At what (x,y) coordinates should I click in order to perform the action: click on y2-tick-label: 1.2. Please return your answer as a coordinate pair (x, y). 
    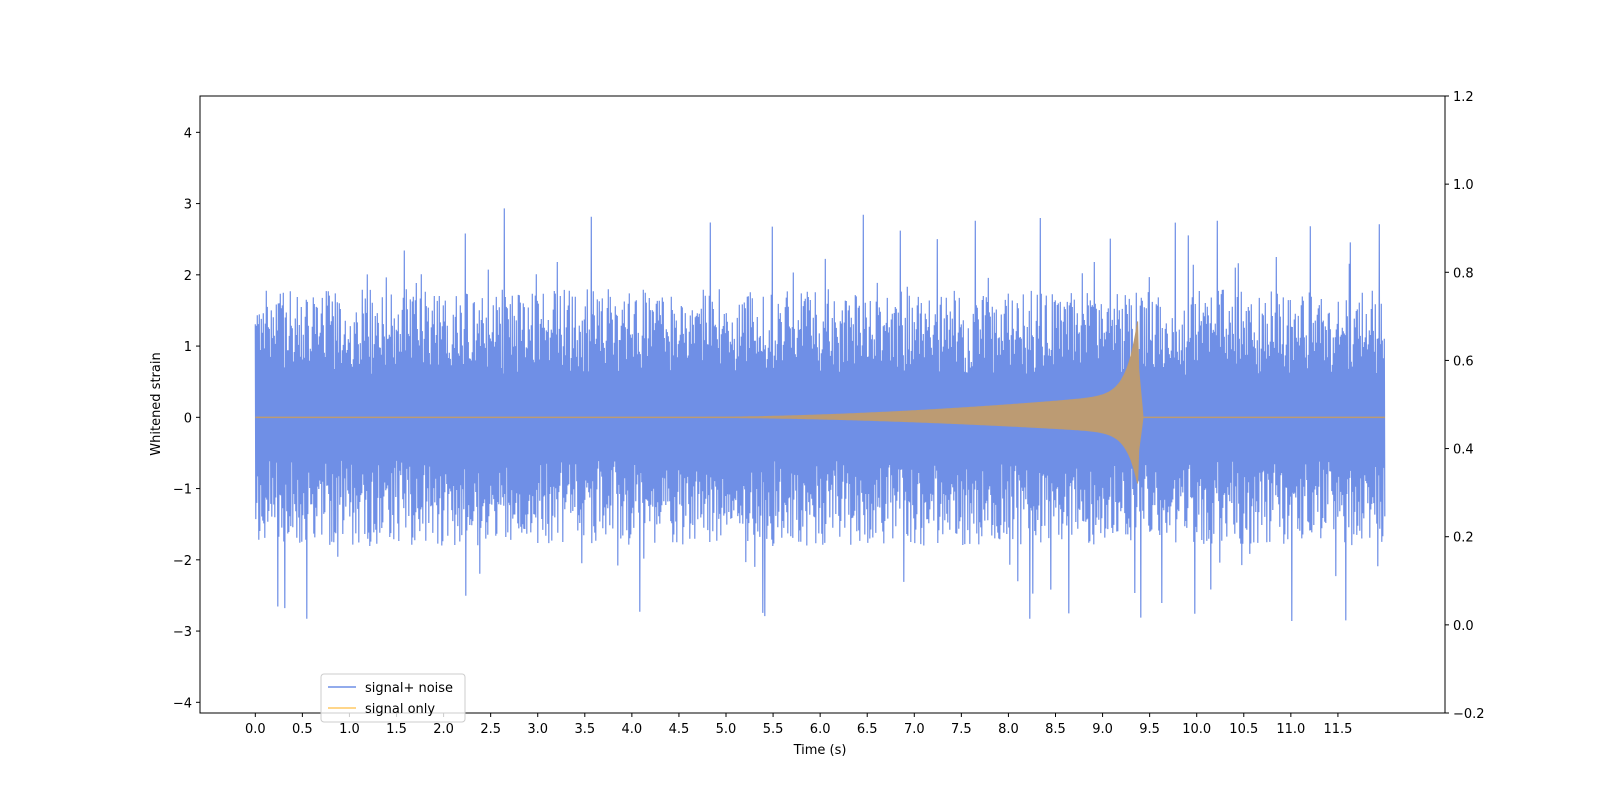
    Looking at the image, I should click on (1463, 97).